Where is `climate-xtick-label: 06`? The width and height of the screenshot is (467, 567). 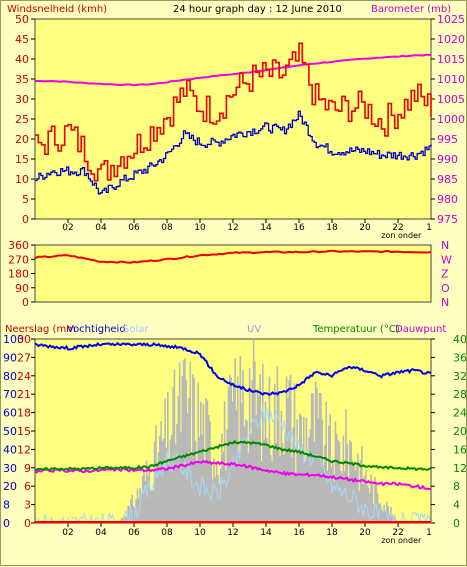
climate-xtick-label: 06 is located at coordinates (134, 533).